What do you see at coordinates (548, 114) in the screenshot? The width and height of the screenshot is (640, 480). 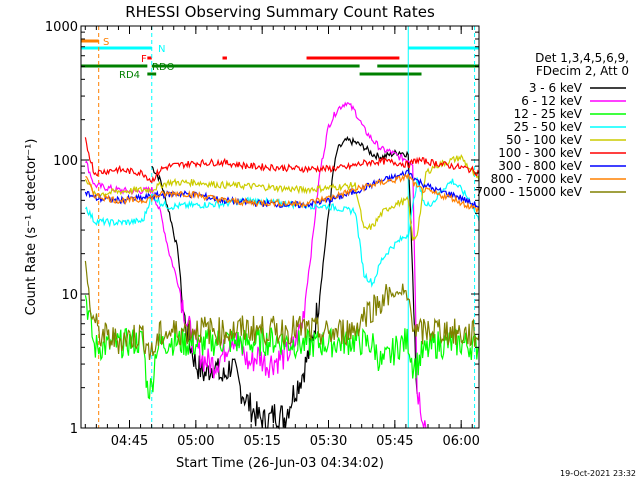 I see `legend-entry-label: 12 - 25 keV` at bounding box center [548, 114].